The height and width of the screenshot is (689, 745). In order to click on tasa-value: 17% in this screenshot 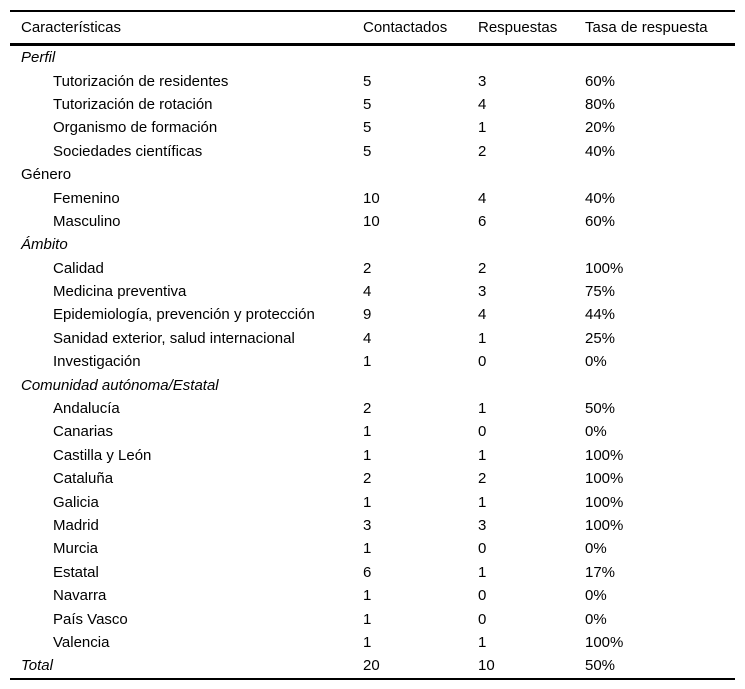, I will do `click(600, 572)`.